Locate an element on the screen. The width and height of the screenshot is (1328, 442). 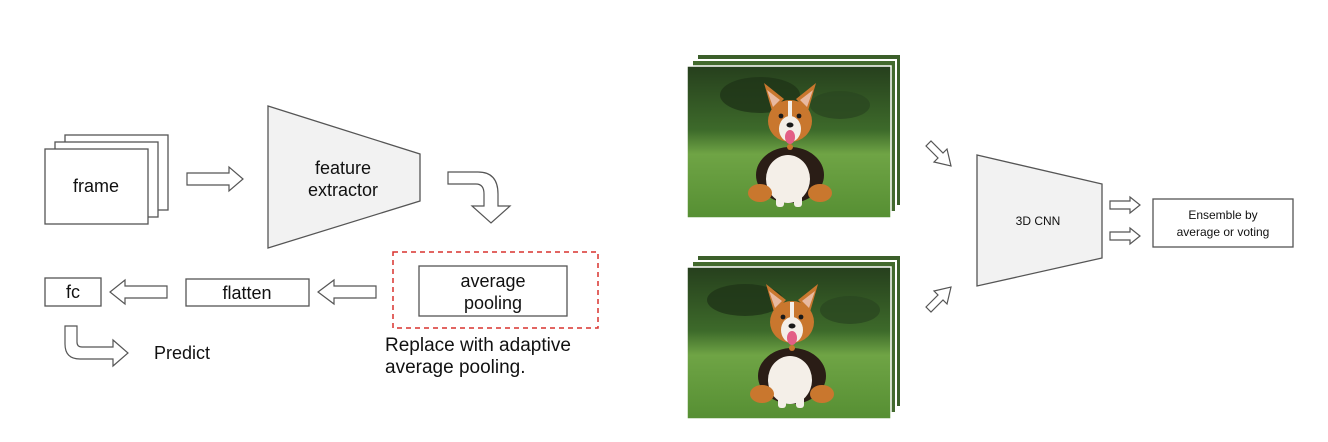
photo-stack-top is located at coordinates (794, 136).